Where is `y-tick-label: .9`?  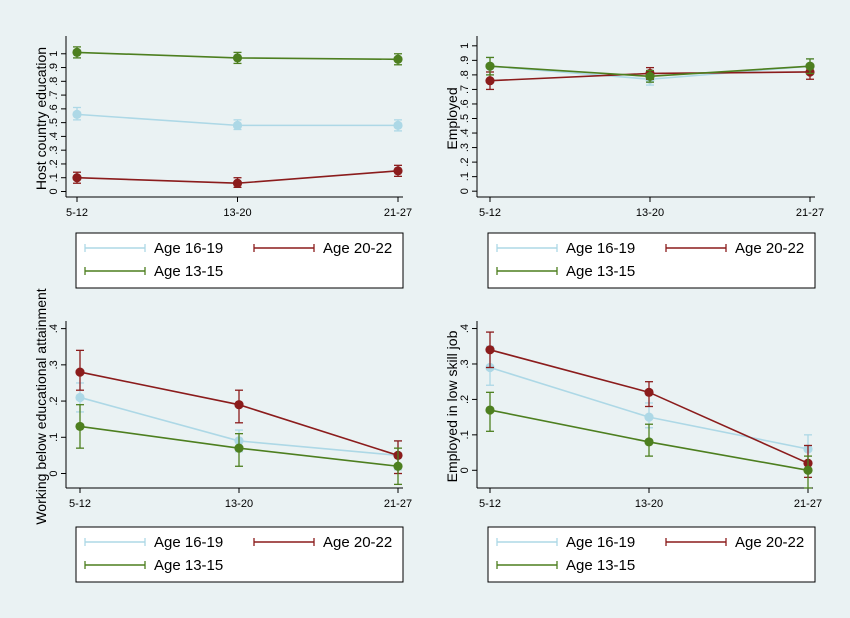 y-tick-label: .9 is located at coordinates (54, 67).